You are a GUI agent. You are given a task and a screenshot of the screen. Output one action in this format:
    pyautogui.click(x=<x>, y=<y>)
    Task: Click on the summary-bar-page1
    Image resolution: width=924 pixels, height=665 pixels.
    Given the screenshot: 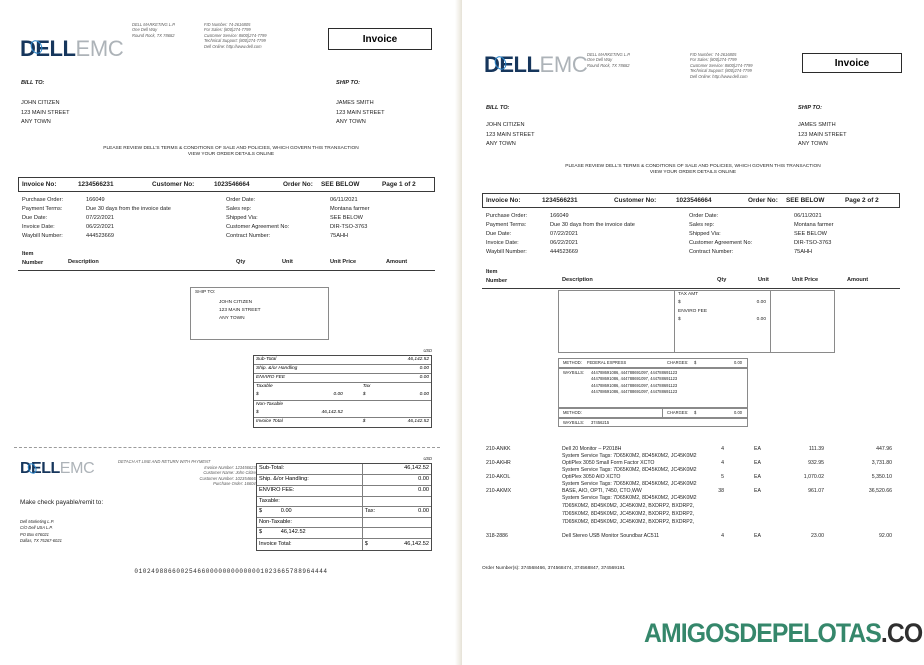 What is the action you would take?
    pyautogui.click(x=226, y=184)
    